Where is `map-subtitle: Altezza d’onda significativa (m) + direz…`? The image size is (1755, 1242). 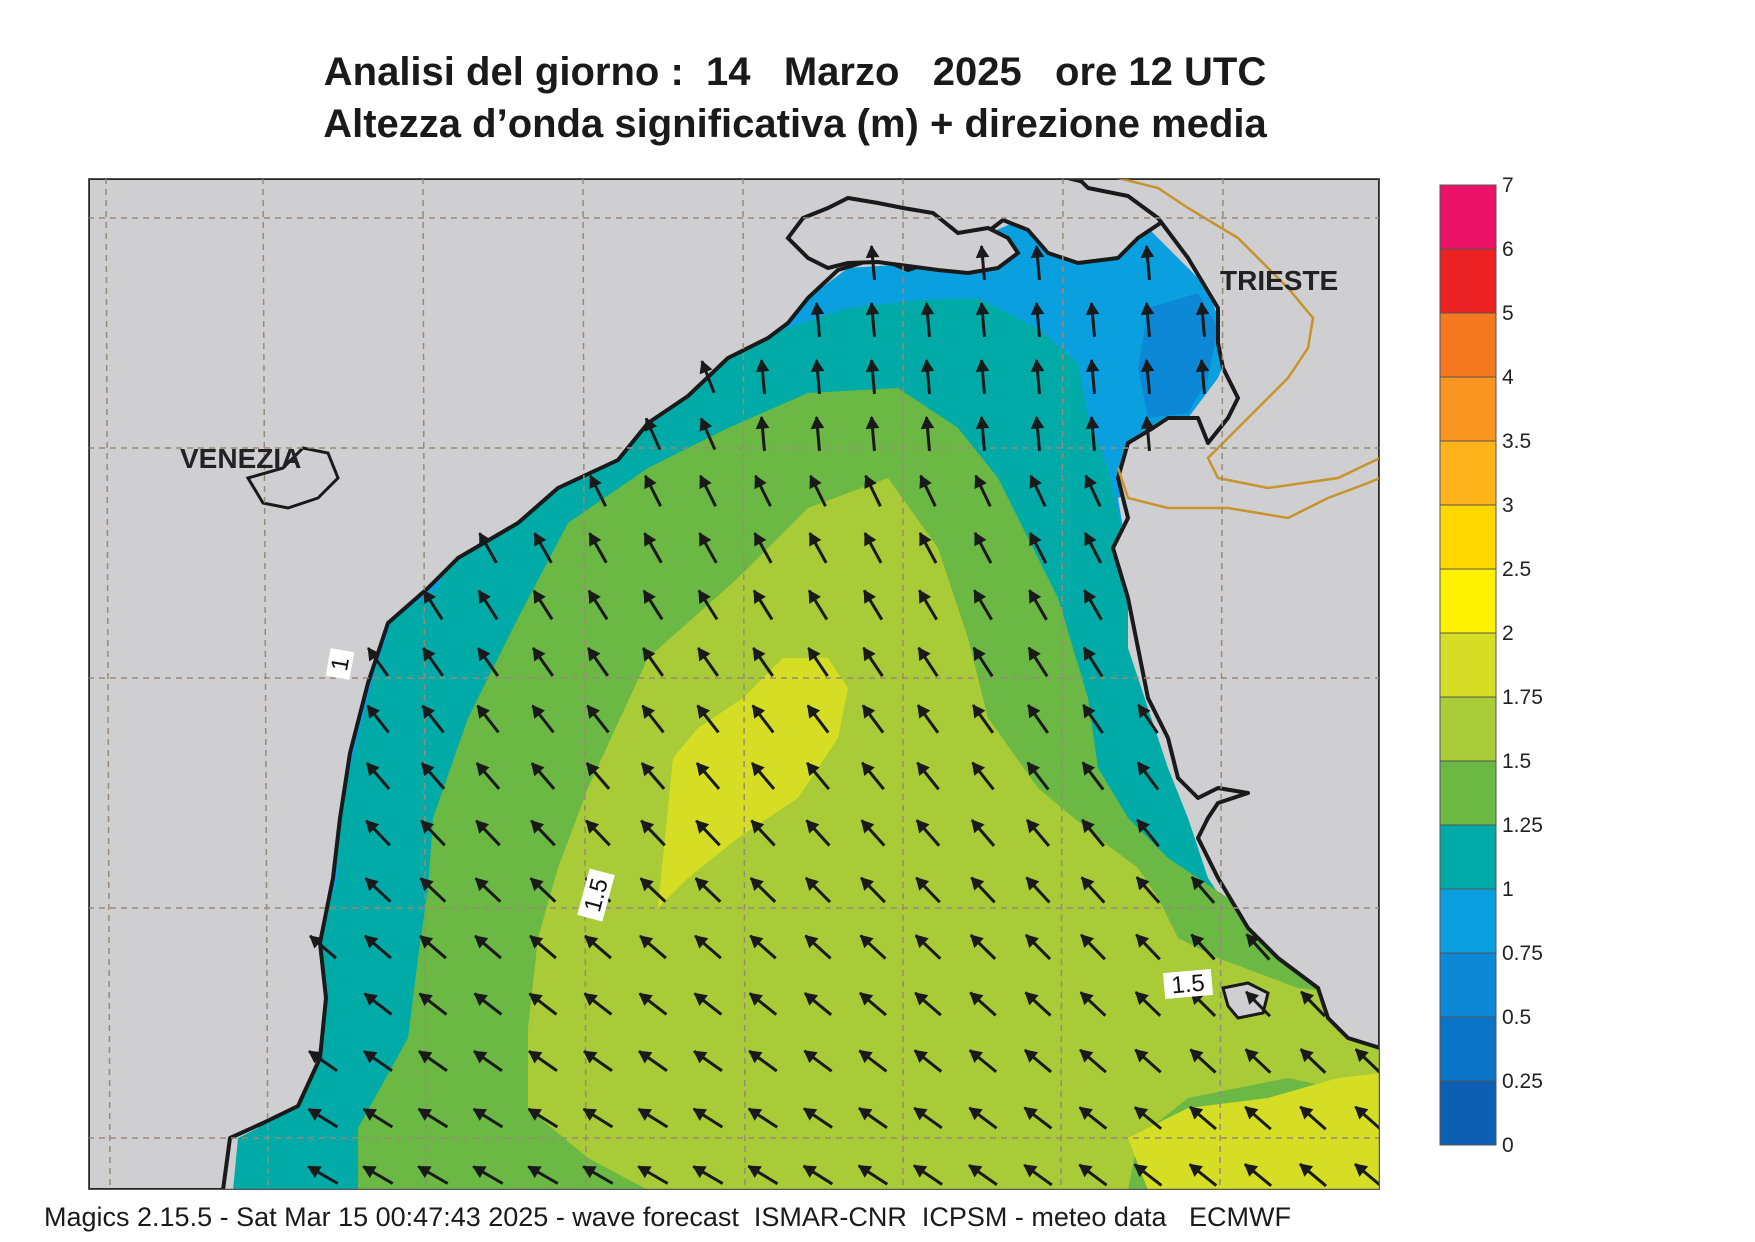
map-subtitle: Altezza d’onda significativa (m) + direz… is located at coordinates (795, 124).